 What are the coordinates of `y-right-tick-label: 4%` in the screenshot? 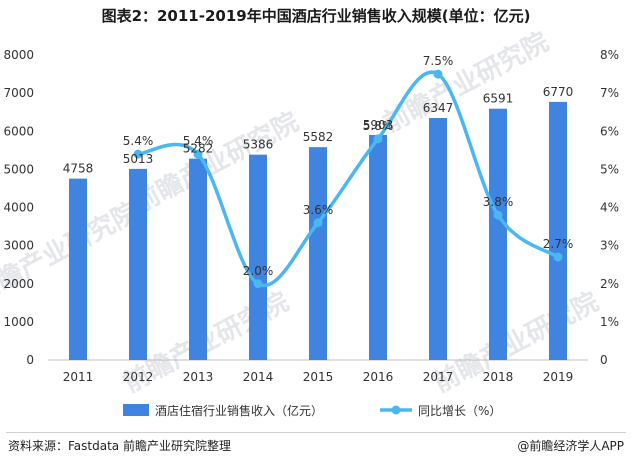 It's located at (609, 208).